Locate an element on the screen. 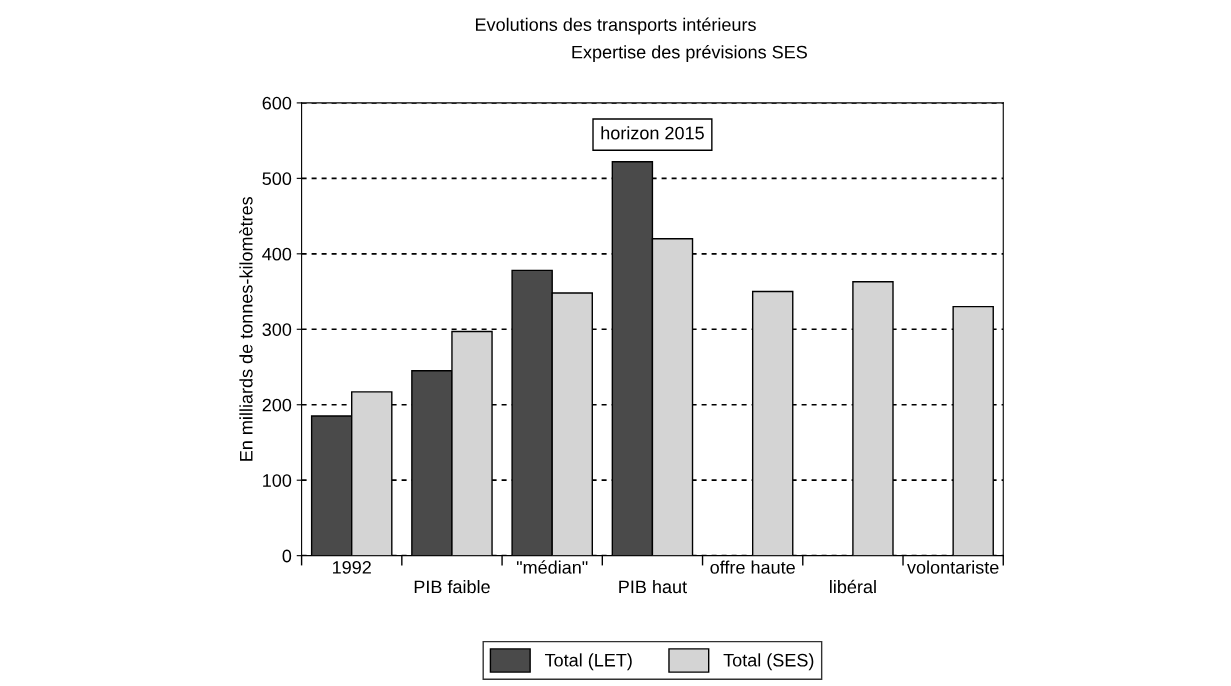 The height and width of the screenshot is (686, 1231). y-tick-label: 300 is located at coordinates (277, 329).